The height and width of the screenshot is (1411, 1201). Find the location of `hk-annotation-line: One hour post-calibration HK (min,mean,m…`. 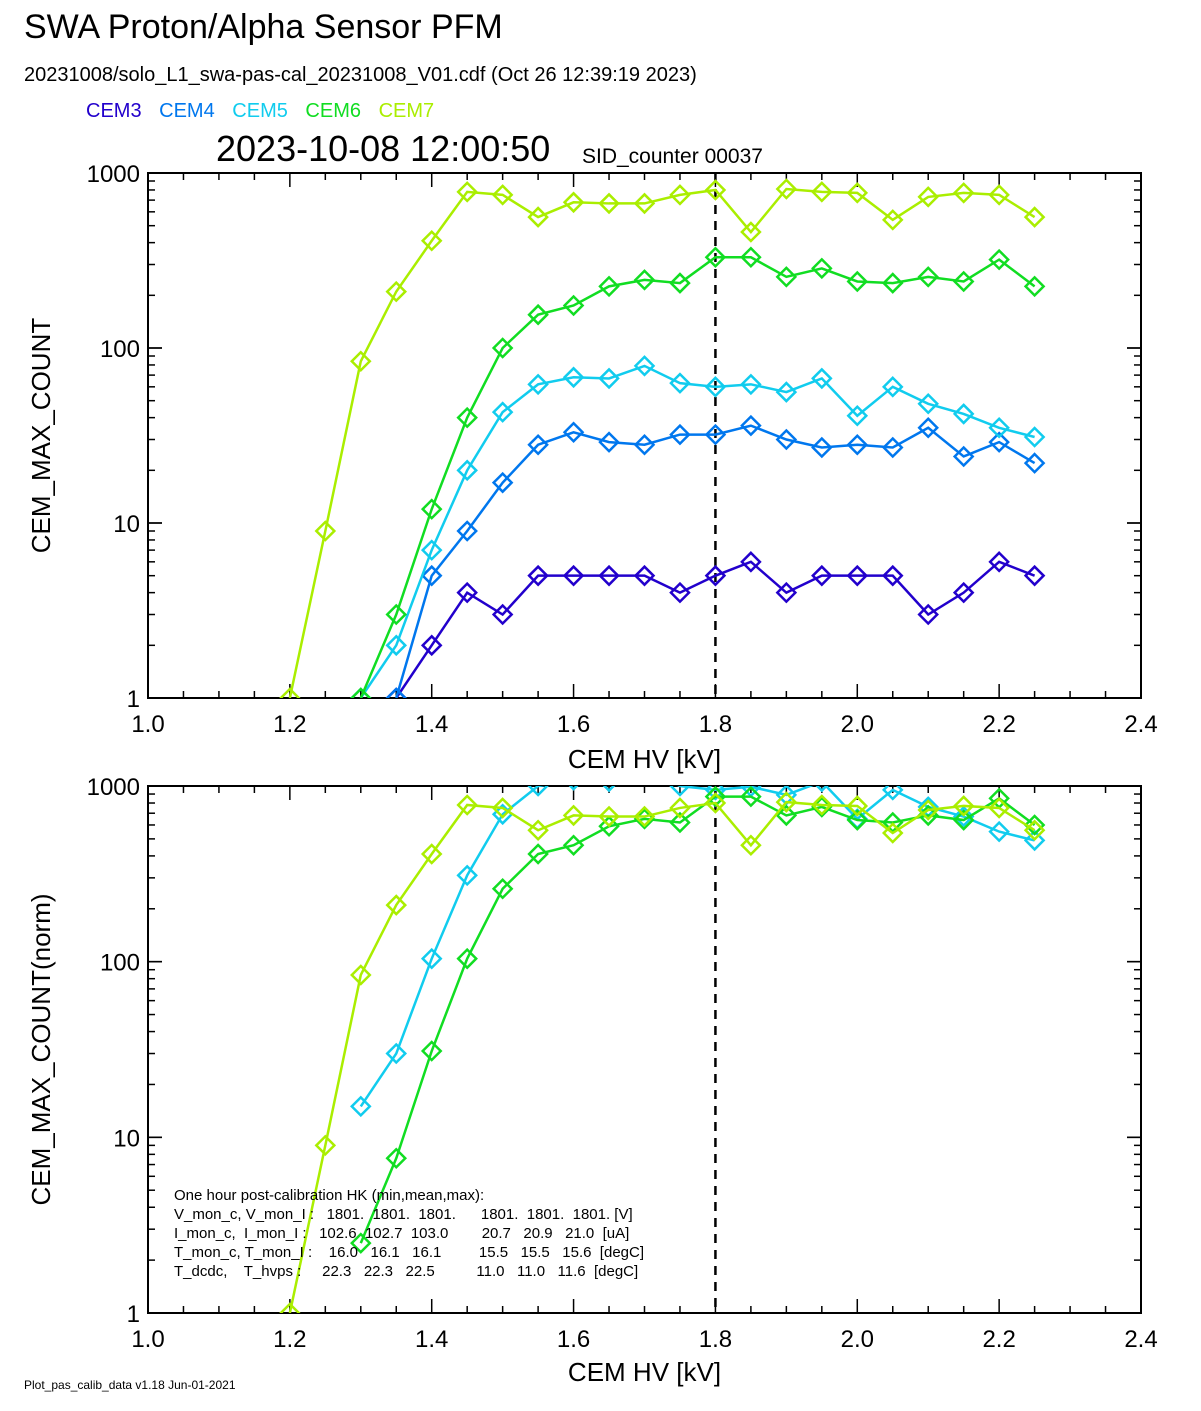

hk-annotation-line: One hour post-calibration HK (min,mean,m… is located at coordinates (329, 1195).